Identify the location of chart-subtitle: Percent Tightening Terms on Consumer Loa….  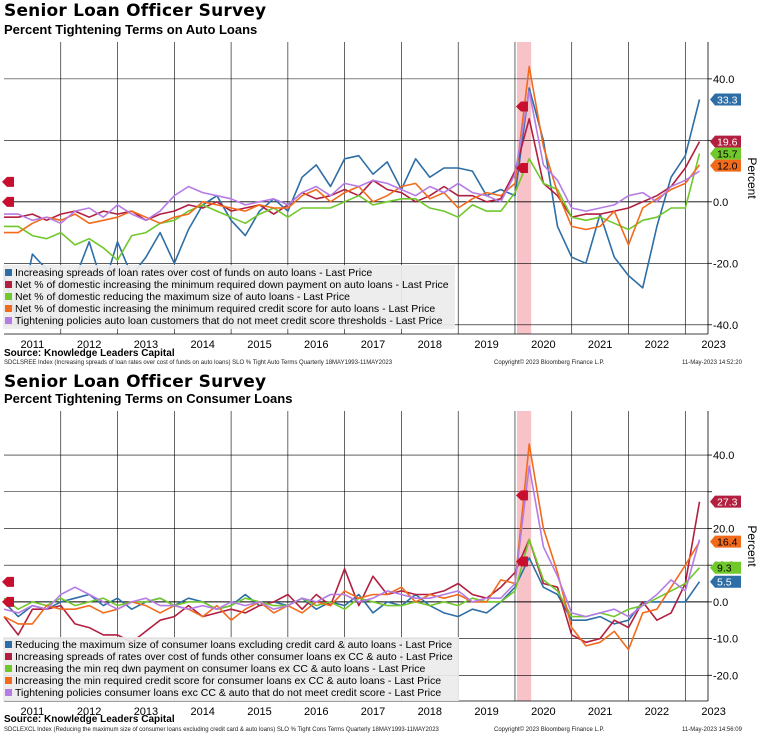
(148, 398).